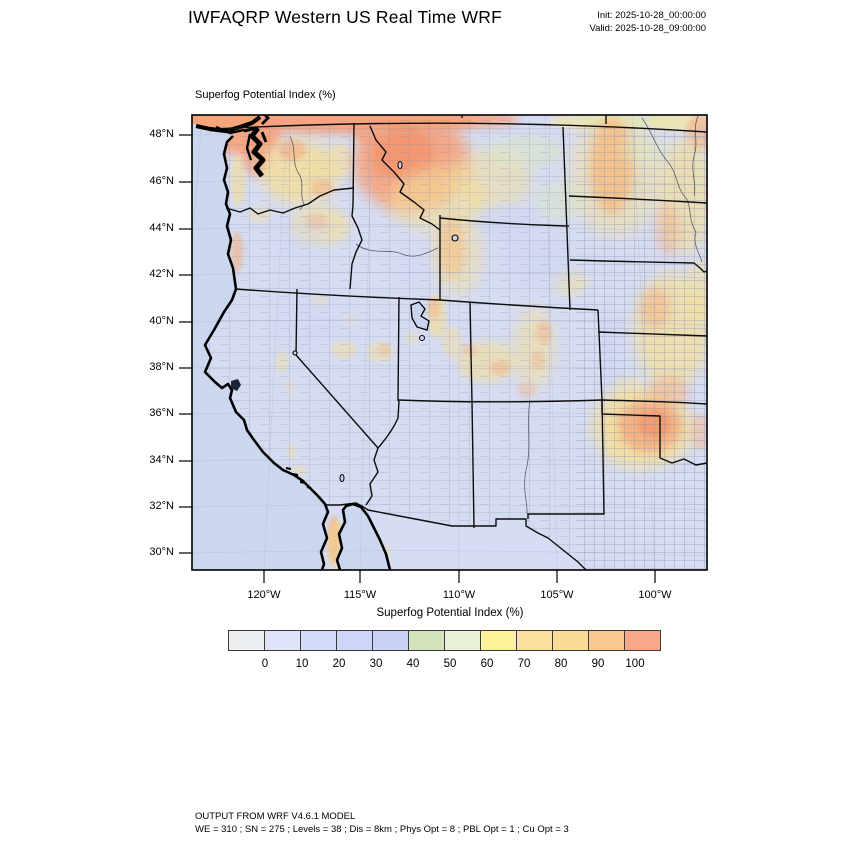 This screenshot has width=850, height=850. I want to click on colorbar-tick-label: 90, so click(598, 664).